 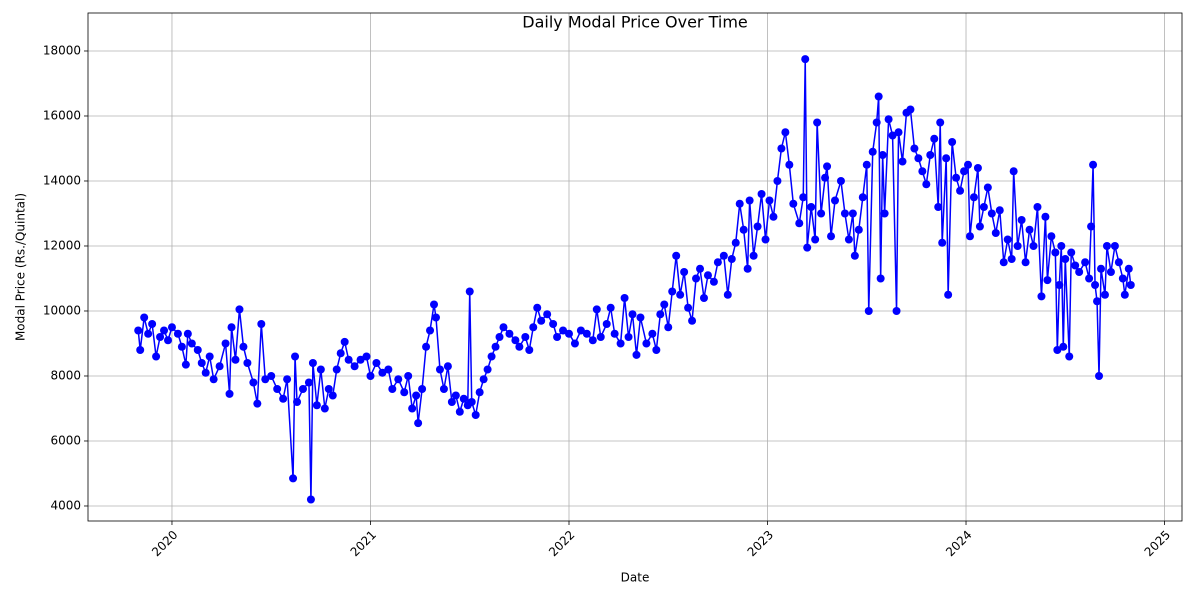 What do you see at coordinates (561, 543) in the screenshot?
I see `x-tick-label: 2022` at bounding box center [561, 543].